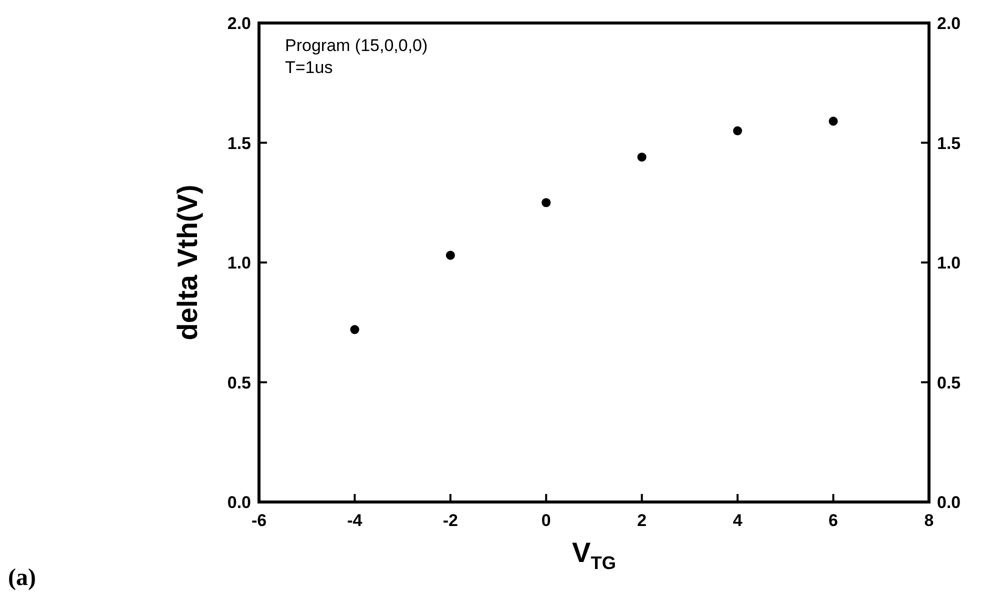 The width and height of the screenshot is (984, 604). I want to click on annotation: Program (15,0,0,0), so click(356, 45).